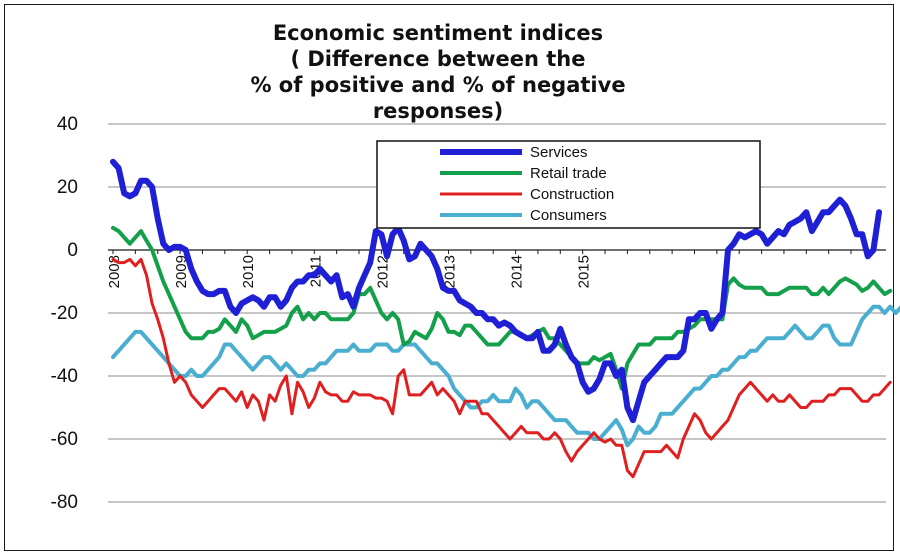 The width and height of the screenshot is (900, 557). What do you see at coordinates (437, 59) in the screenshot?
I see `chart-title-line-2: ( Difference between the` at bounding box center [437, 59].